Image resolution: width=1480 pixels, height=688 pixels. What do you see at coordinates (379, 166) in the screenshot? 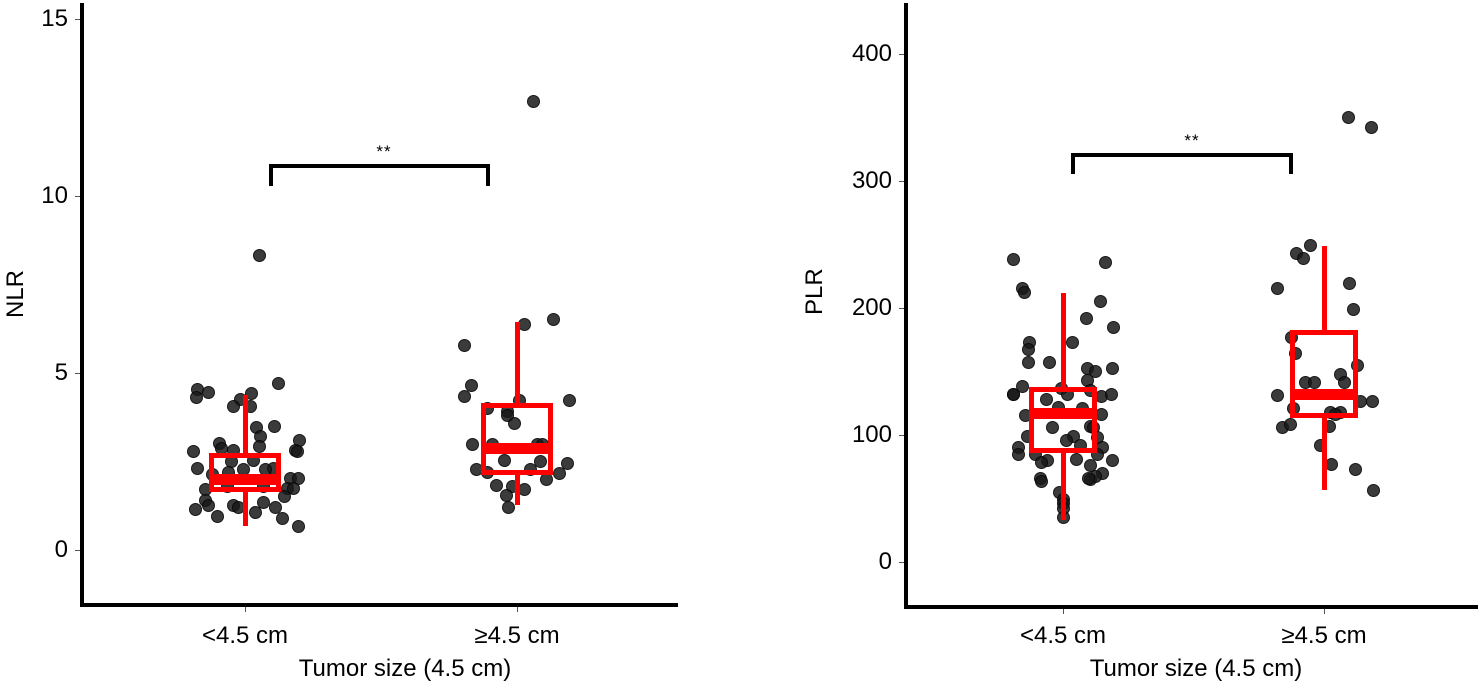
I see `nlr-significance-bracket` at bounding box center [379, 166].